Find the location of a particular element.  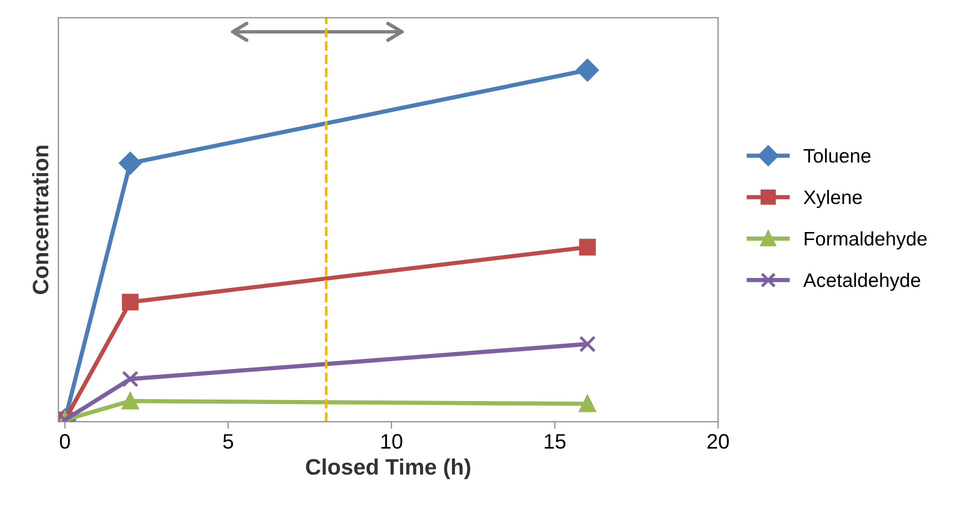

x-tick-label: 20 is located at coordinates (718, 441).